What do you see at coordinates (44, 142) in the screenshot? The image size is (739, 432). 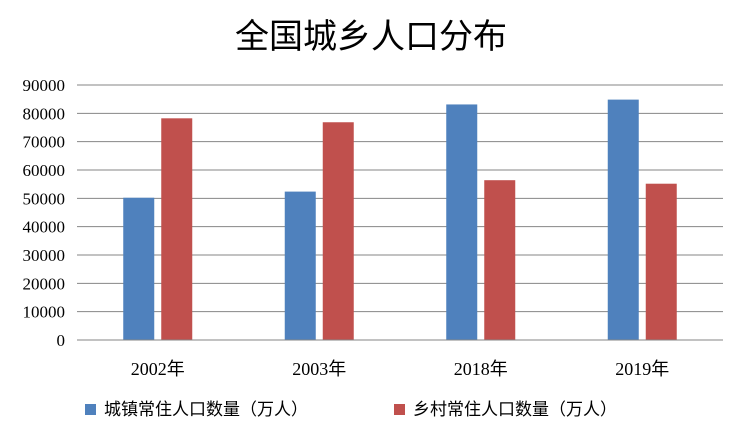 I see `y-tick-label: 70000` at bounding box center [44, 142].